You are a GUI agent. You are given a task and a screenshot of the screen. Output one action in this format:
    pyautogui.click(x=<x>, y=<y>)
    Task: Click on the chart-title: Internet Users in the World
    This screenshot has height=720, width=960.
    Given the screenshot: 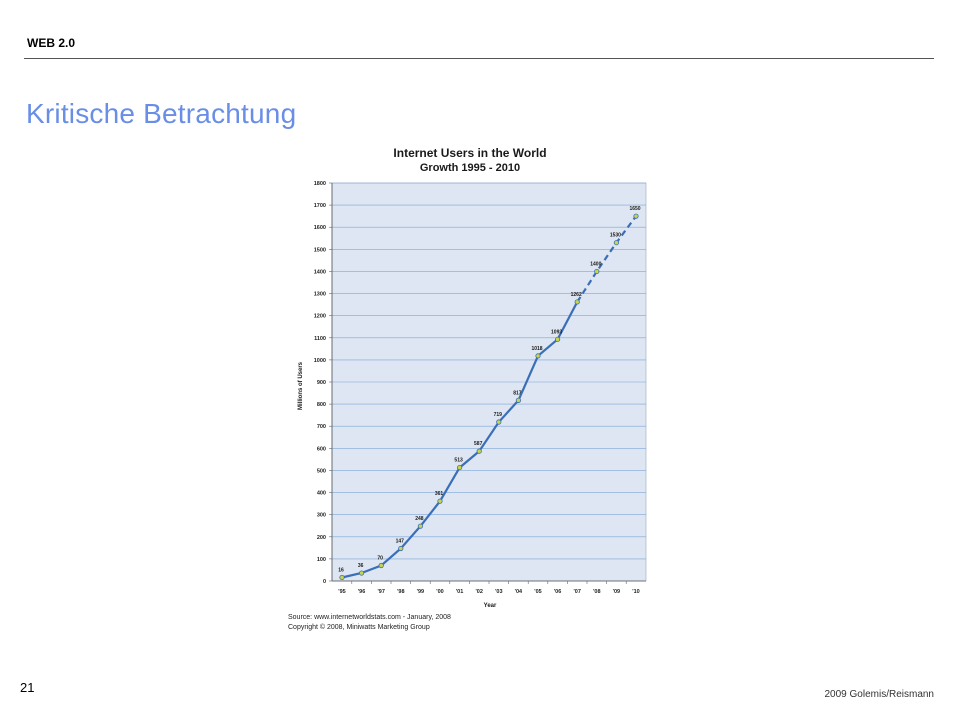 What is the action you would take?
    pyautogui.click(x=469, y=153)
    